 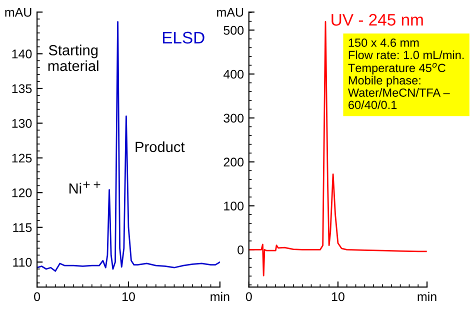 I want to click on y-tick-label: 200, so click(x=234, y=162).